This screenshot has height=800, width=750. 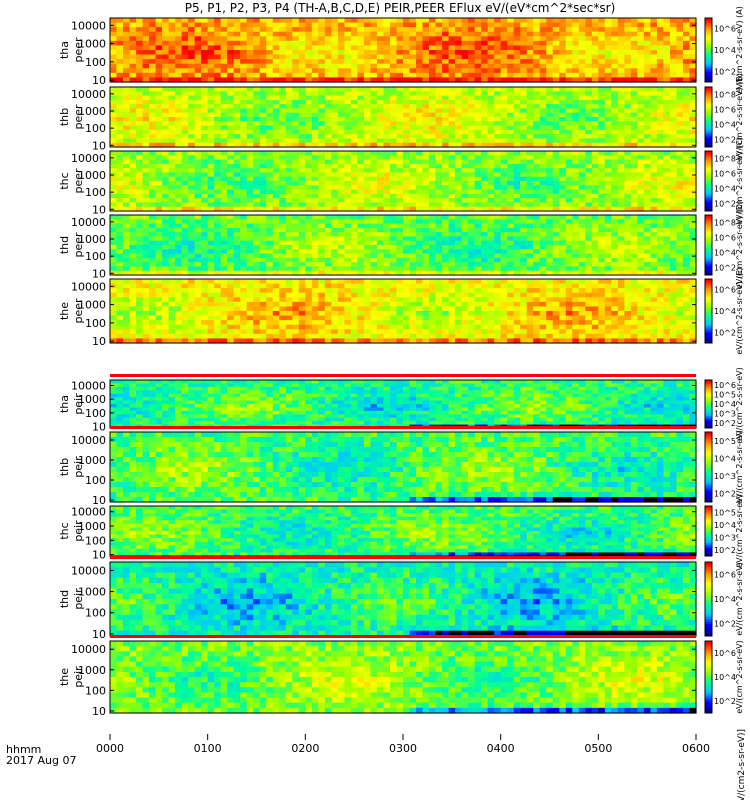 I want to click on colorbar-unit-label: eV/(cm^2-s-sr-eV) (D), so click(x=739, y=245).